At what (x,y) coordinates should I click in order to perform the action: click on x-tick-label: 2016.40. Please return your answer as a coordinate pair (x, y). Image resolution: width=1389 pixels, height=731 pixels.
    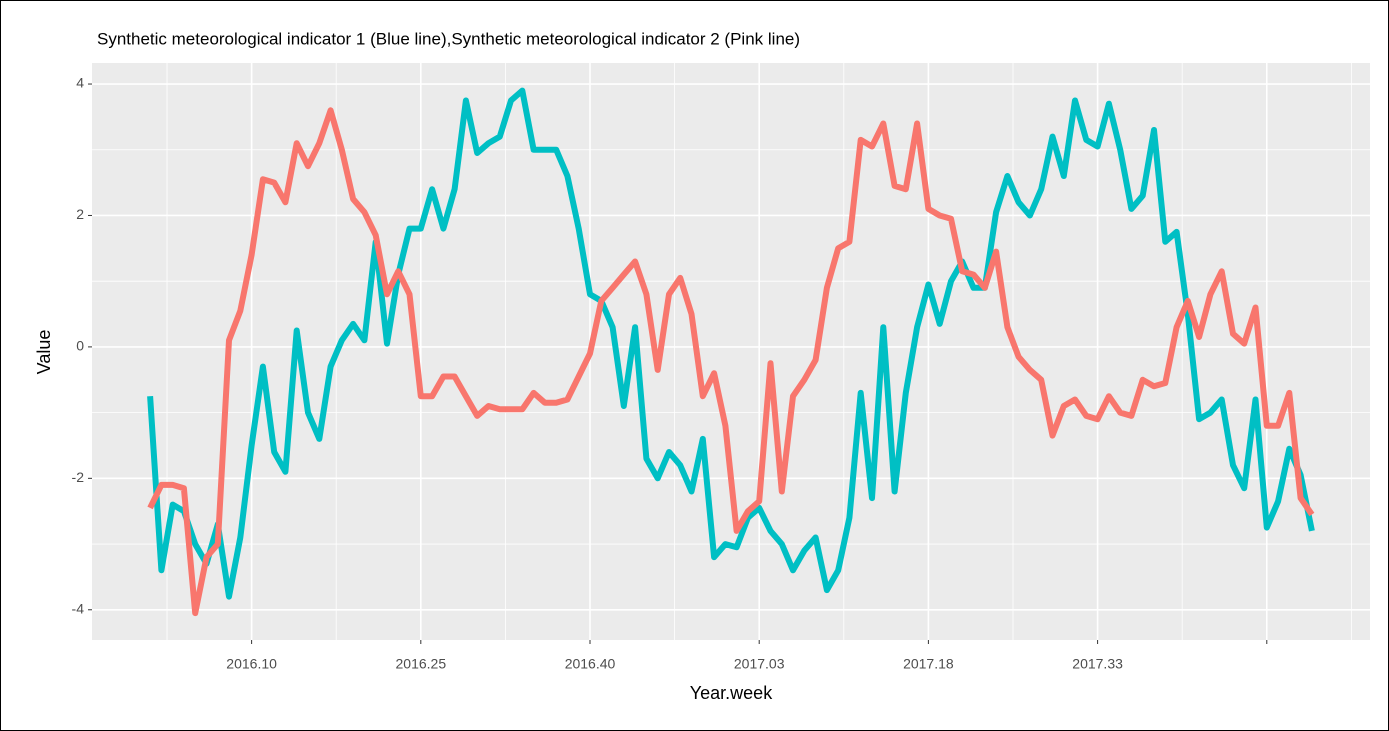
    Looking at the image, I should click on (590, 664).